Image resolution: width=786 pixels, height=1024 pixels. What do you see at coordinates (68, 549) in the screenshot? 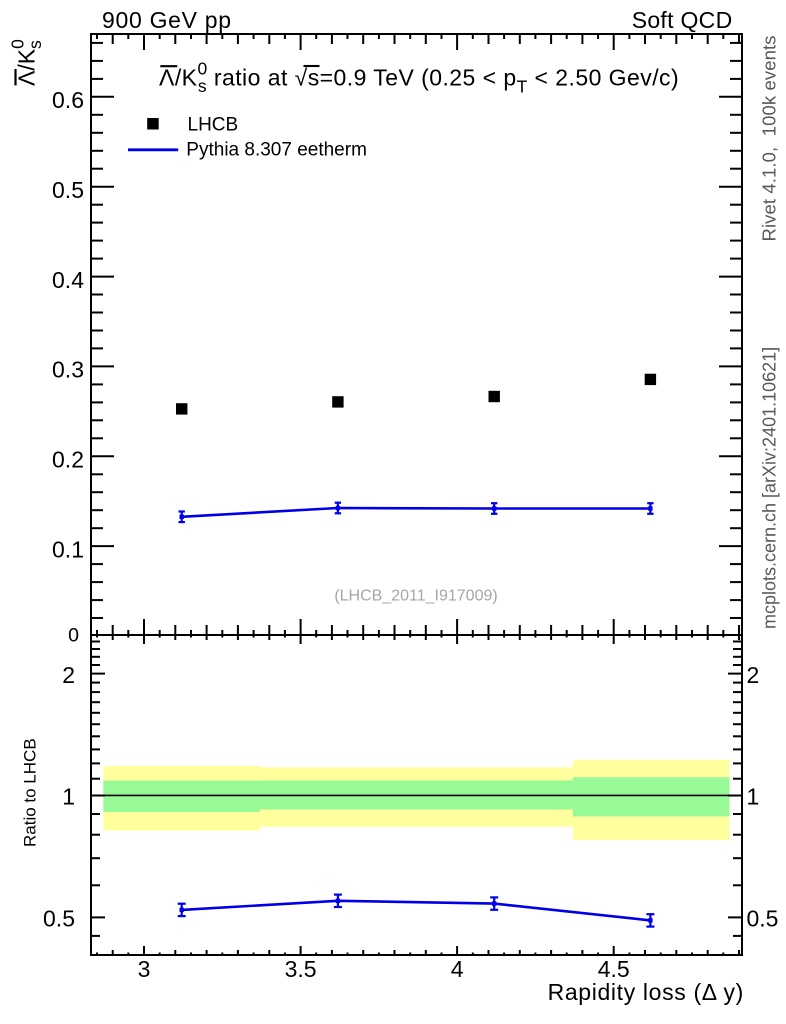
I see `svg-text: 0.1` at bounding box center [68, 549].